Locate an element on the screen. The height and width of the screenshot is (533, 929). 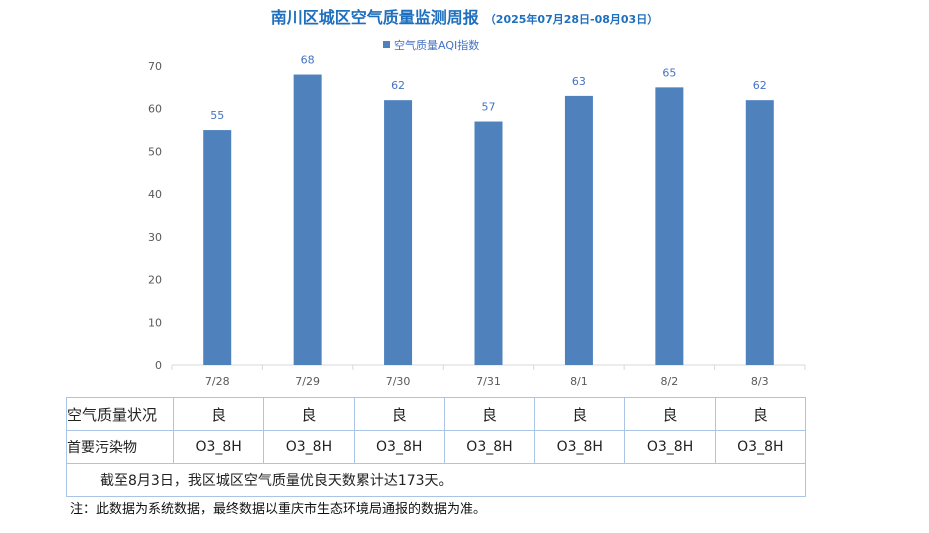
x-tick-label: 7/31 is located at coordinates (488, 381).